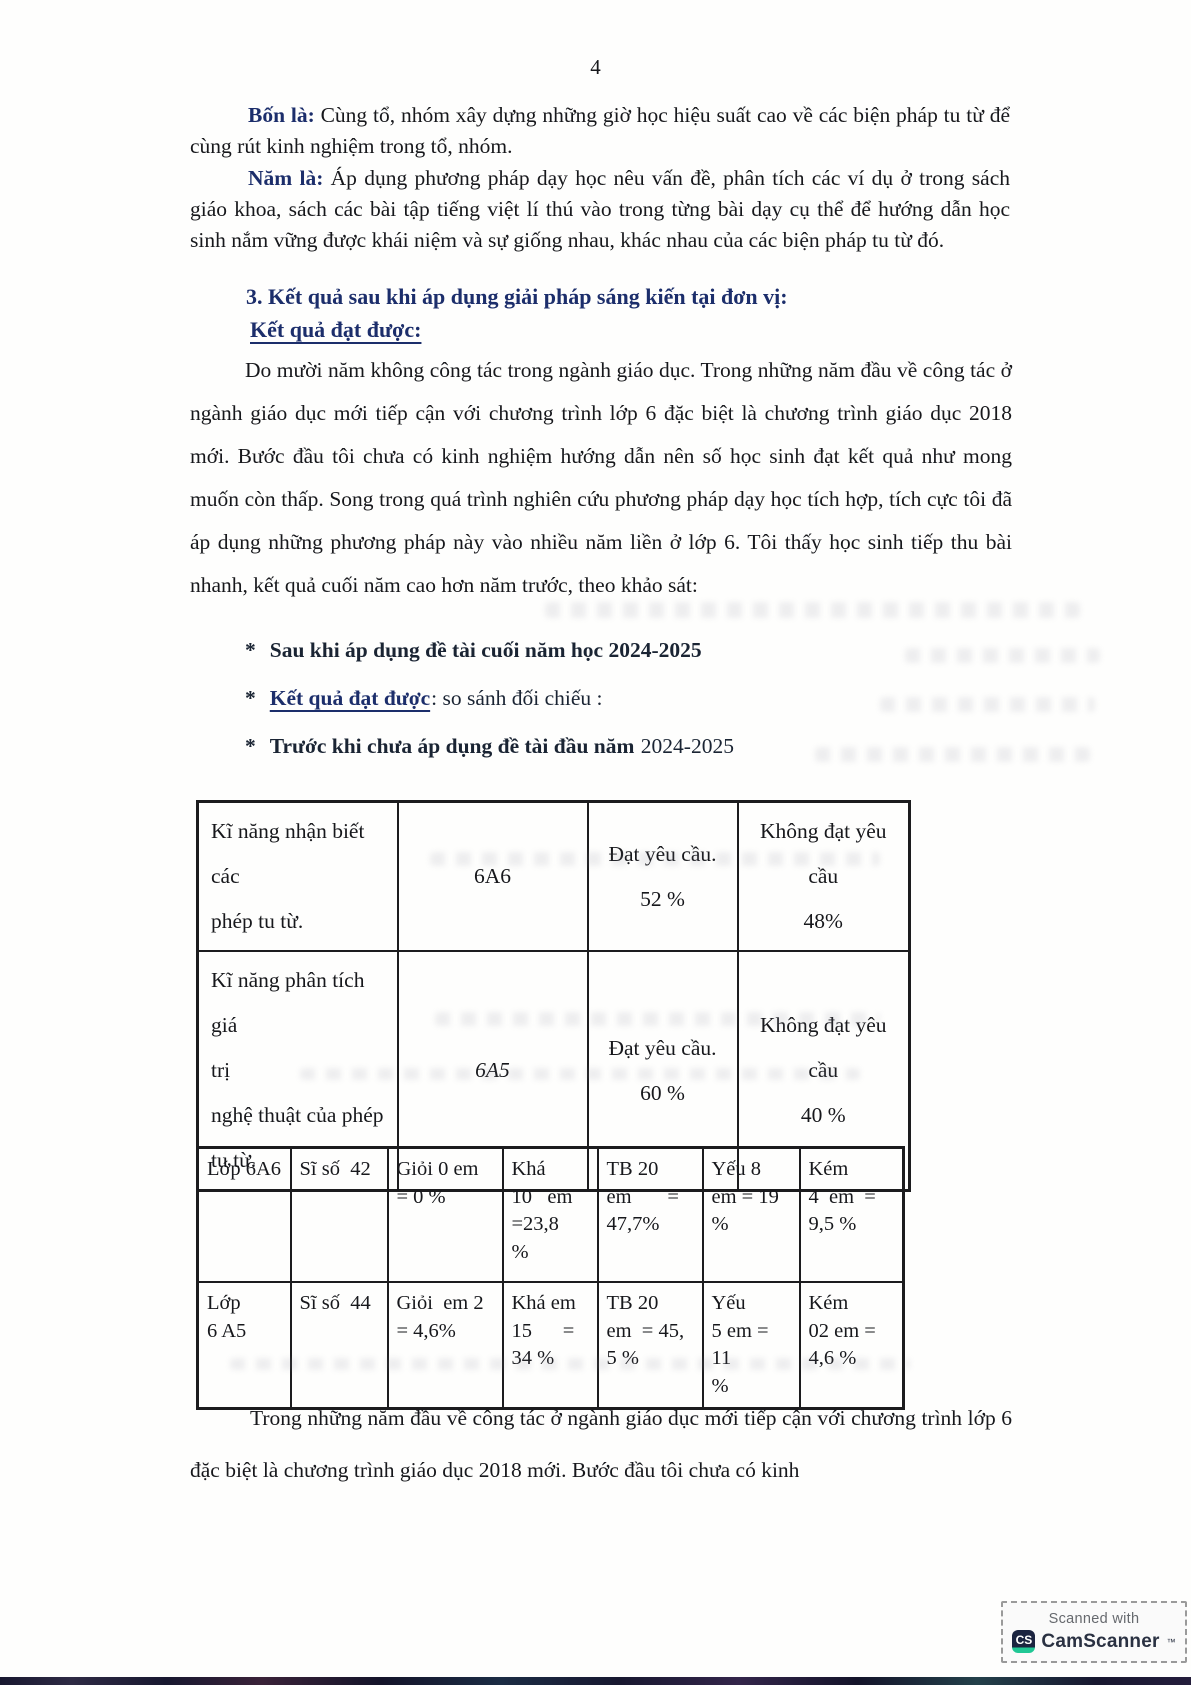 Image resolution: width=1191 pixels, height=1685 pixels. I want to click on kha-cell: Khá em 15 = 34 %, so click(550, 1345).